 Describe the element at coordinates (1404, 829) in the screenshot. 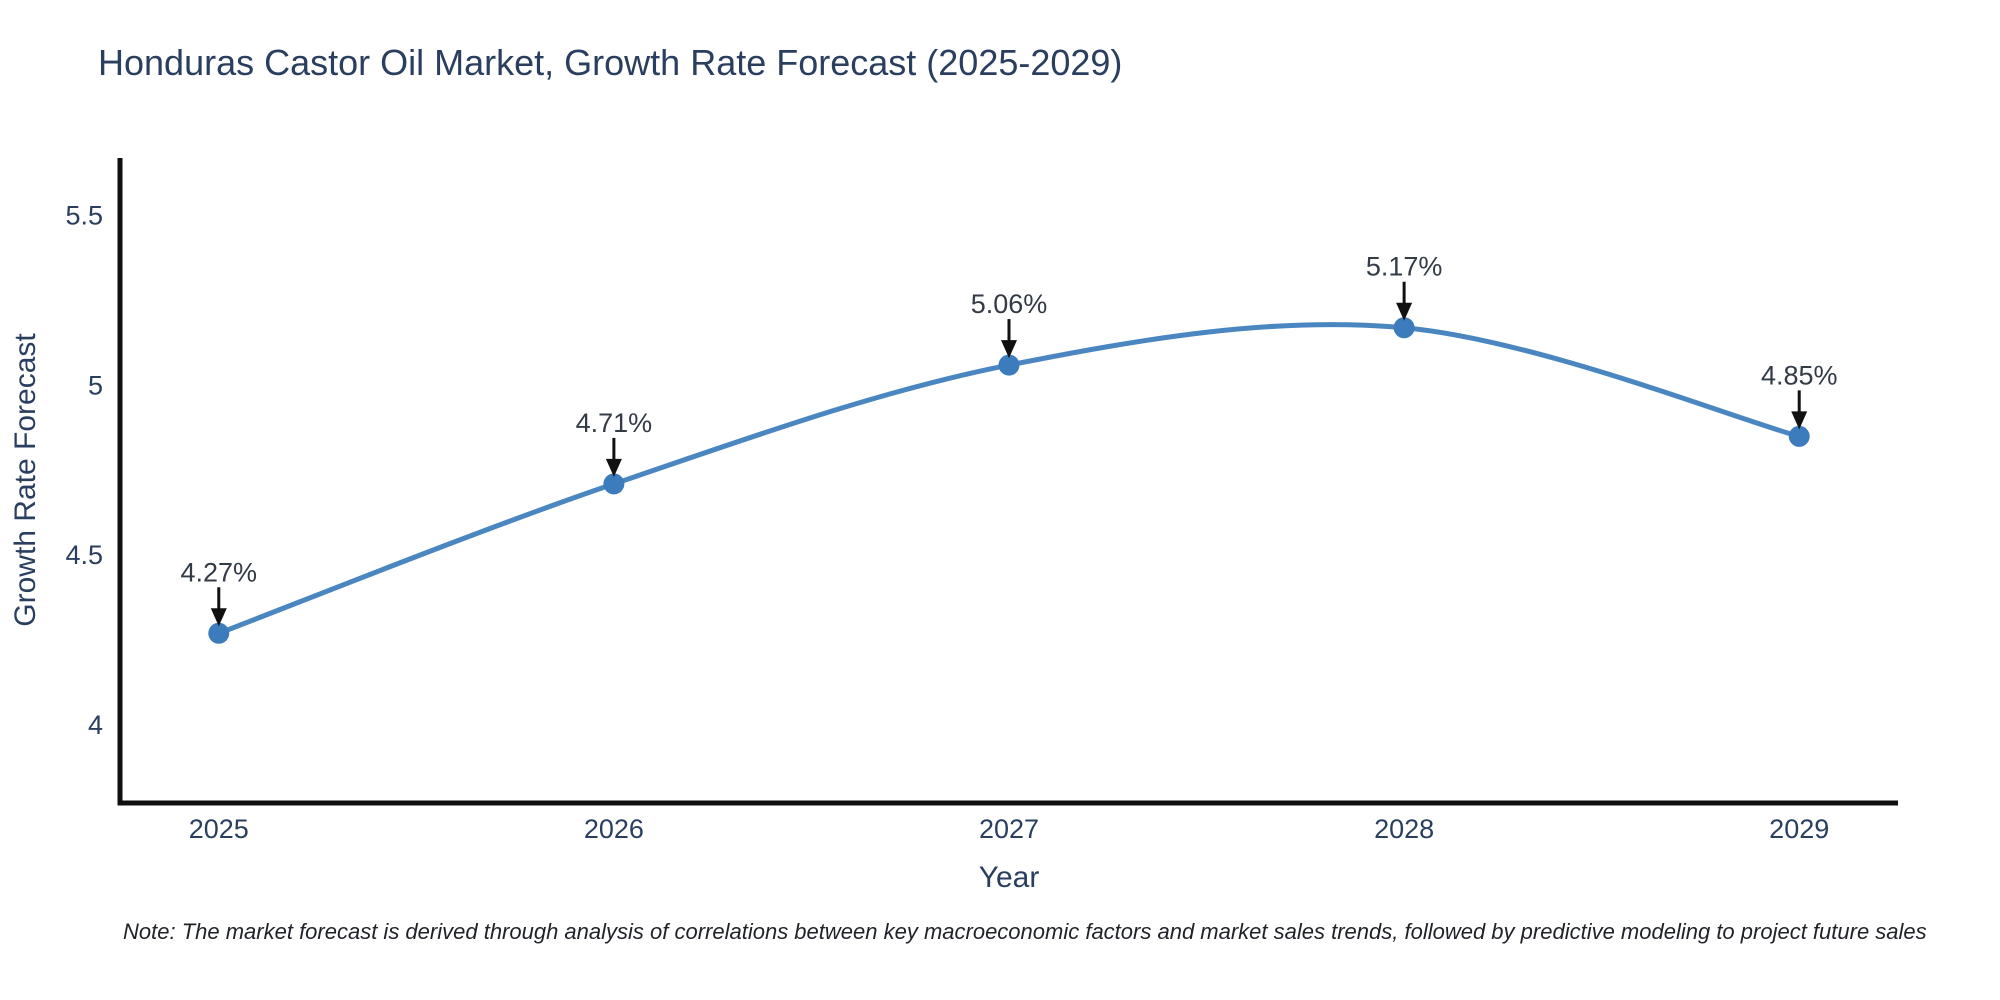

I see `x-tick-label: 2028` at that location.